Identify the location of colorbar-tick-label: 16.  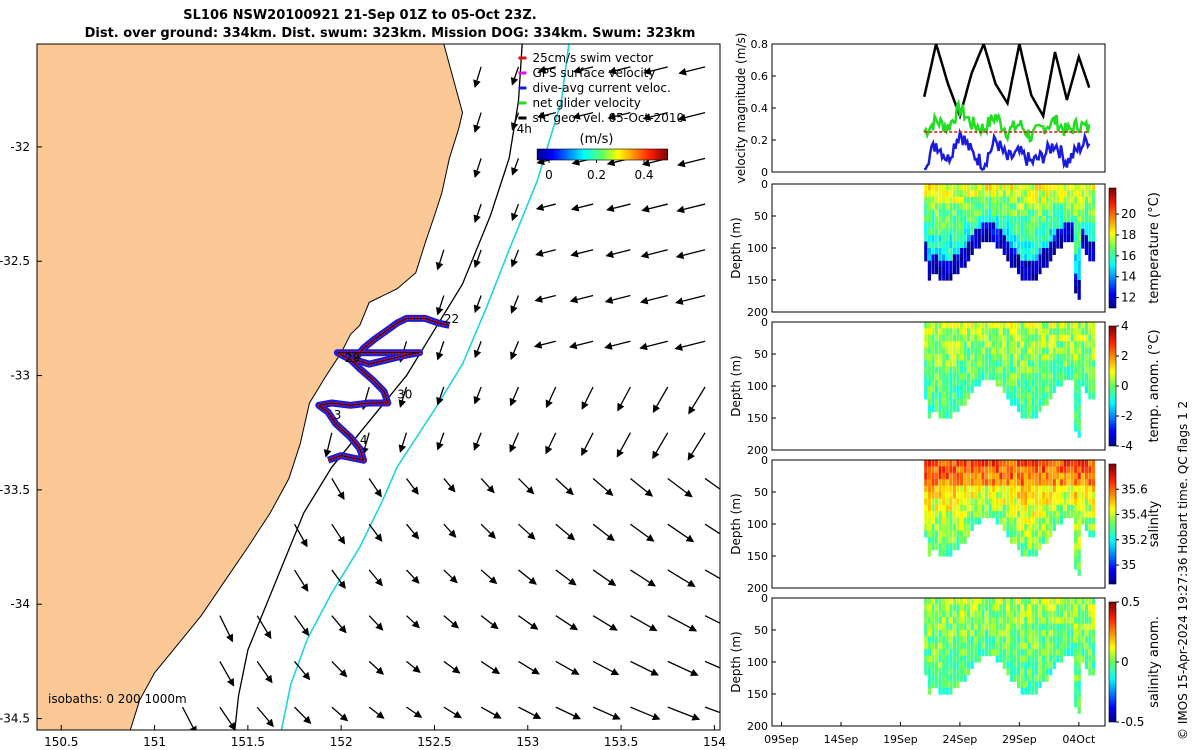
(1128, 256).